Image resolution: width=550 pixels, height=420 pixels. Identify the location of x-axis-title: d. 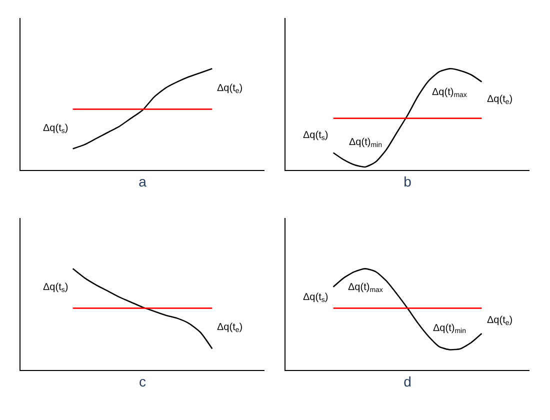
(408, 382).